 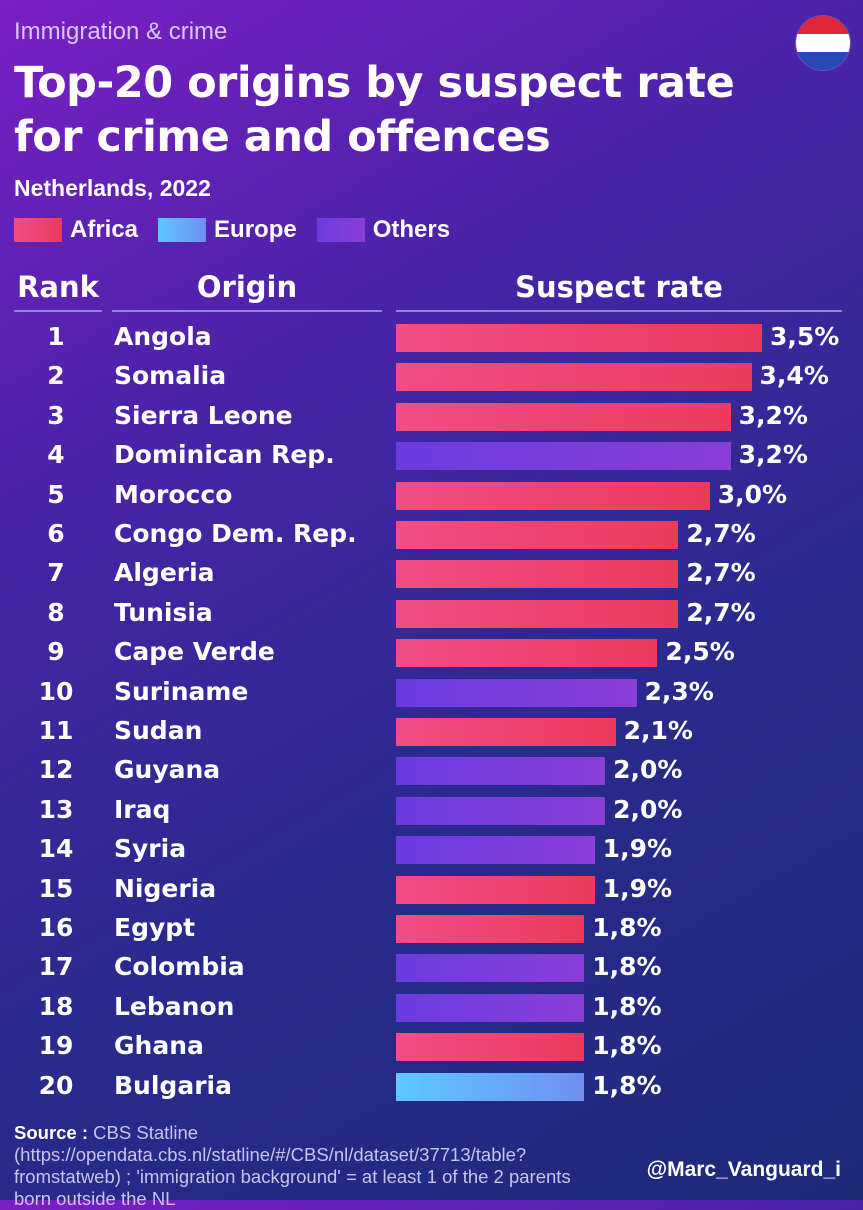 What do you see at coordinates (181, 691) in the screenshot?
I see `origin-label: Suriname` at bounding box center [181, 691].